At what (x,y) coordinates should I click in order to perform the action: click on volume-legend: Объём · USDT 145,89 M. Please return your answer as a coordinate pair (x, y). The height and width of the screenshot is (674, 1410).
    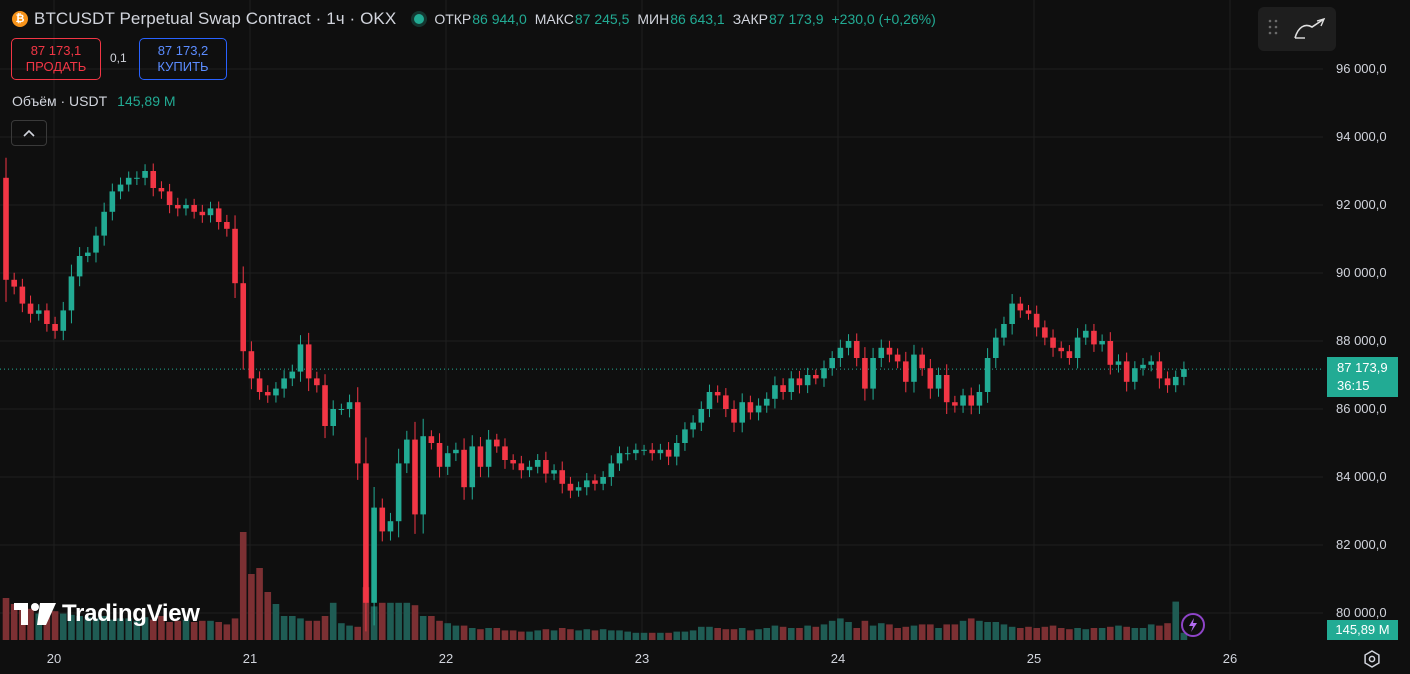
    Looking at the image, I should click on (94, 101).